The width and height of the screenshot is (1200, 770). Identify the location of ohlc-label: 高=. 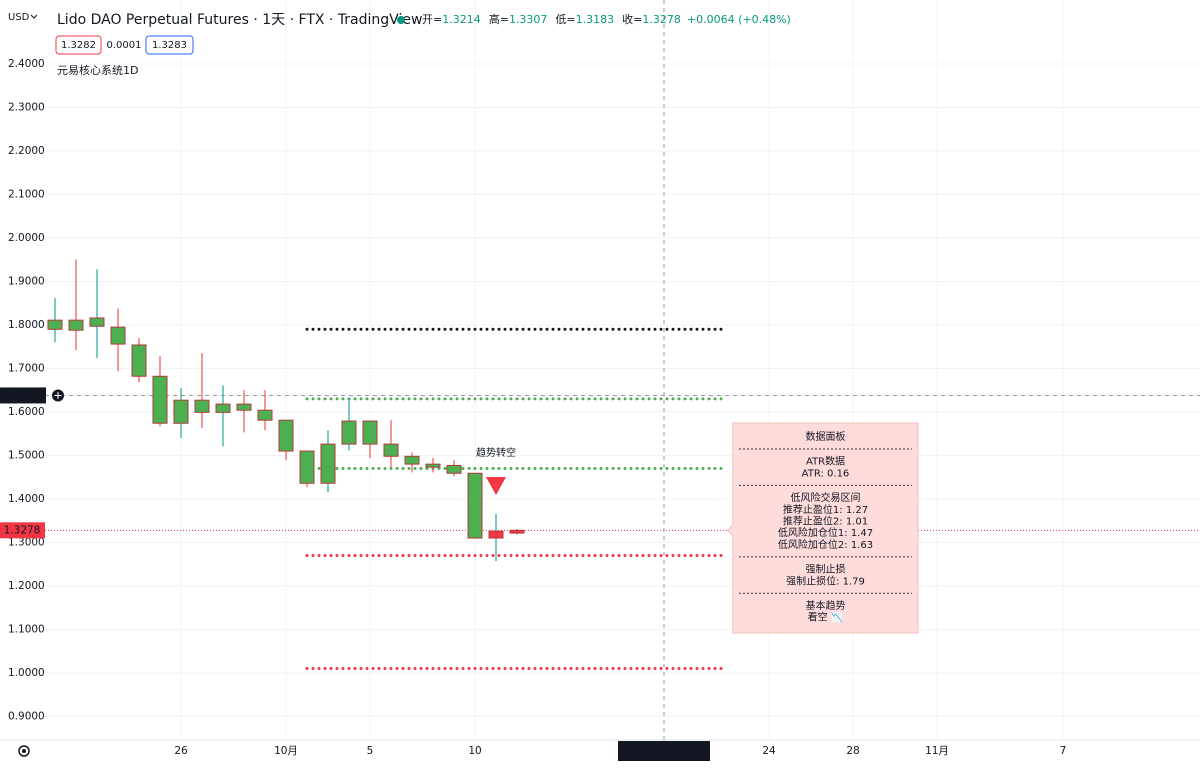
(499, 19).